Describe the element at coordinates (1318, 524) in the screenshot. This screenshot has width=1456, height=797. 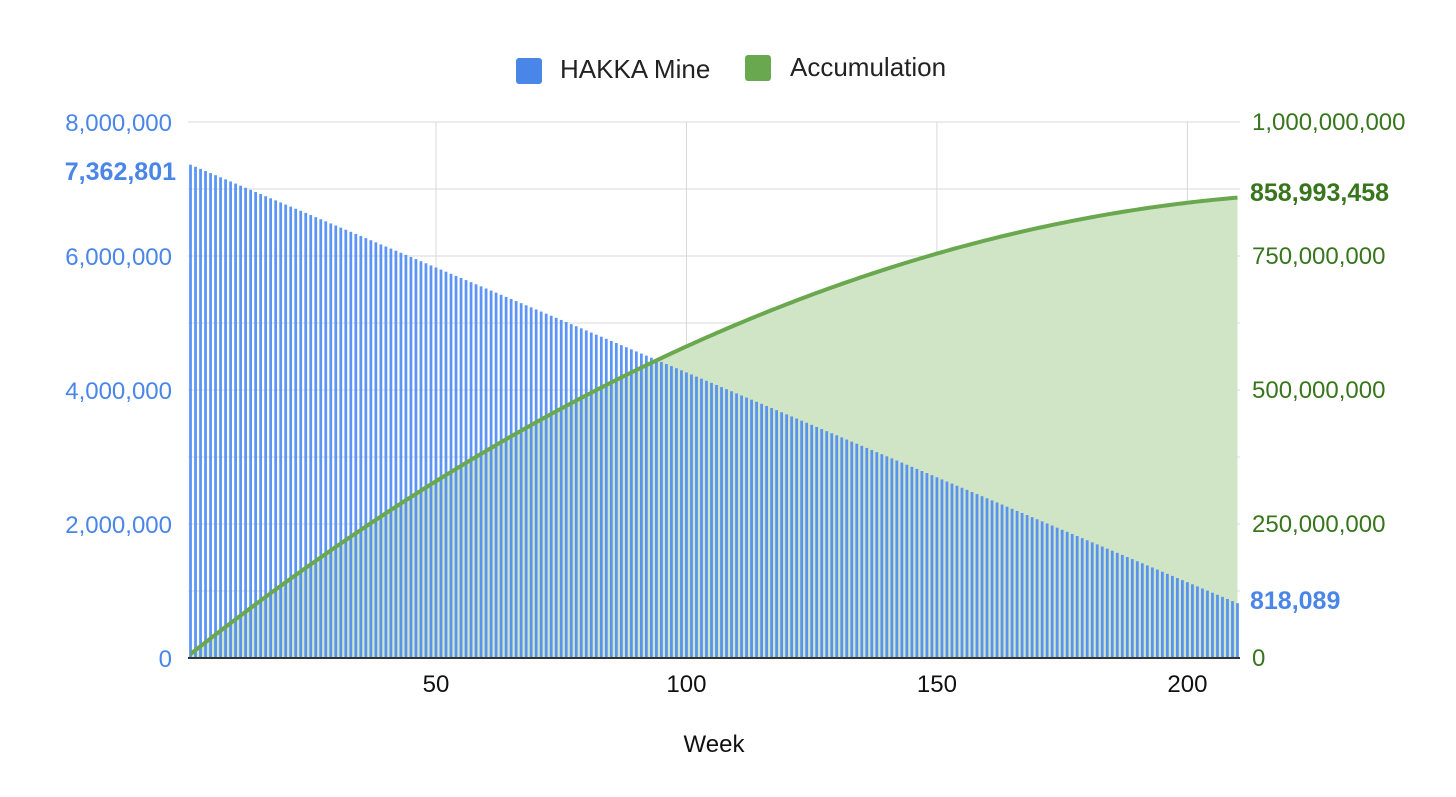
I see `y-right-tick-label: 250,000,000` at that location.